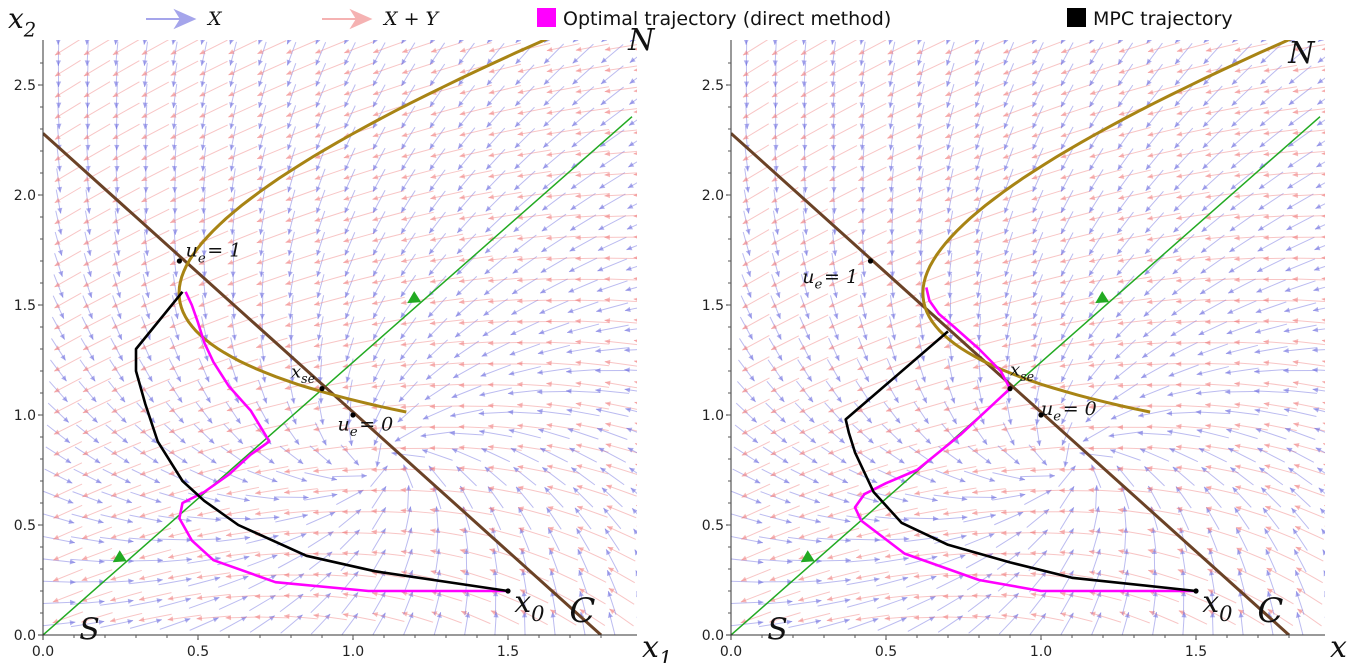 The height and width of the screenshot is (663, 1365). I want to click on label-S: S, so click(89, 629).